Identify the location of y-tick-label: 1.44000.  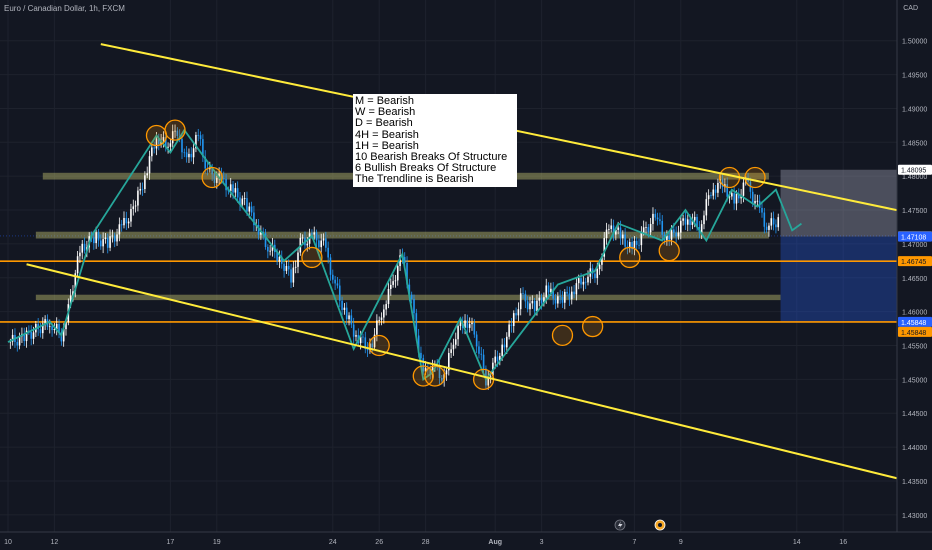
(914, 448).